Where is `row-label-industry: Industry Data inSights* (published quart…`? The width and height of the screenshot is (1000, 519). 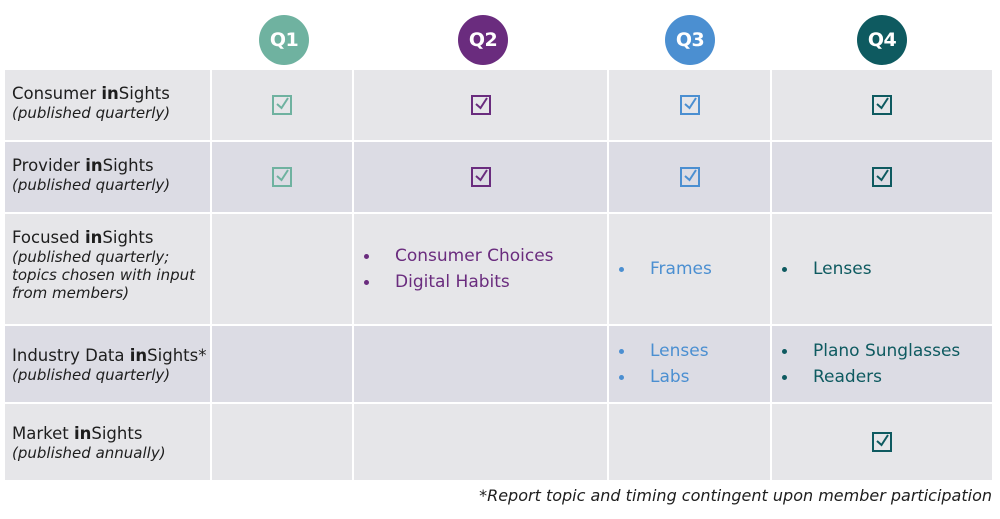
row-label-industry: Industry Data inSights* (published quart… is located at coordinates (107, 364).